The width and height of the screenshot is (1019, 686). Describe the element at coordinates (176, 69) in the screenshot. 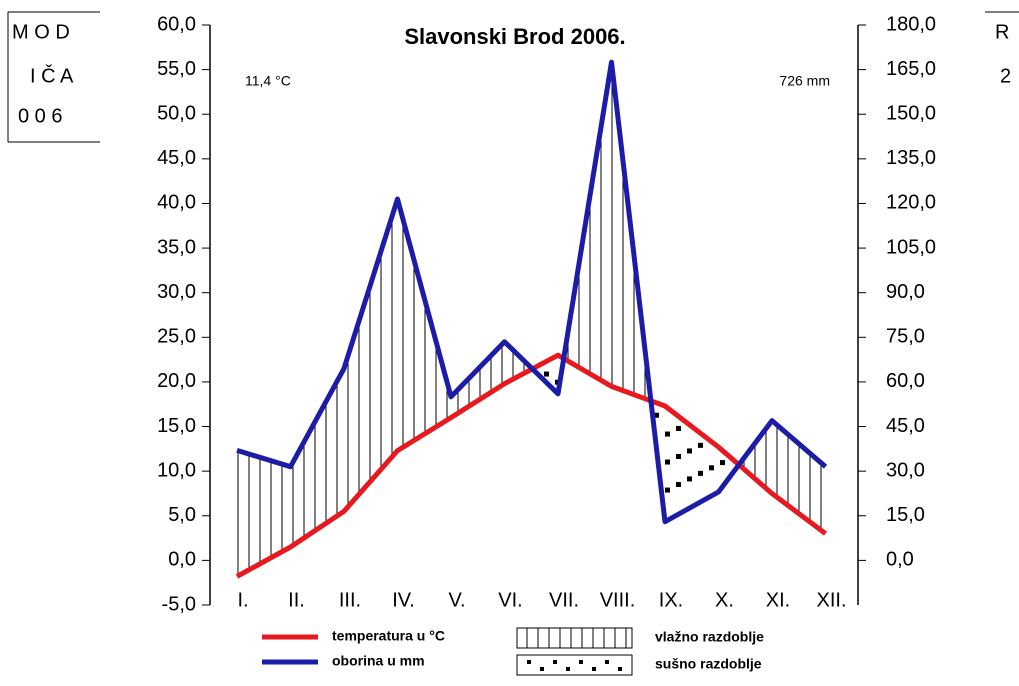

I see `y-tick-label: 55,0` at that location.